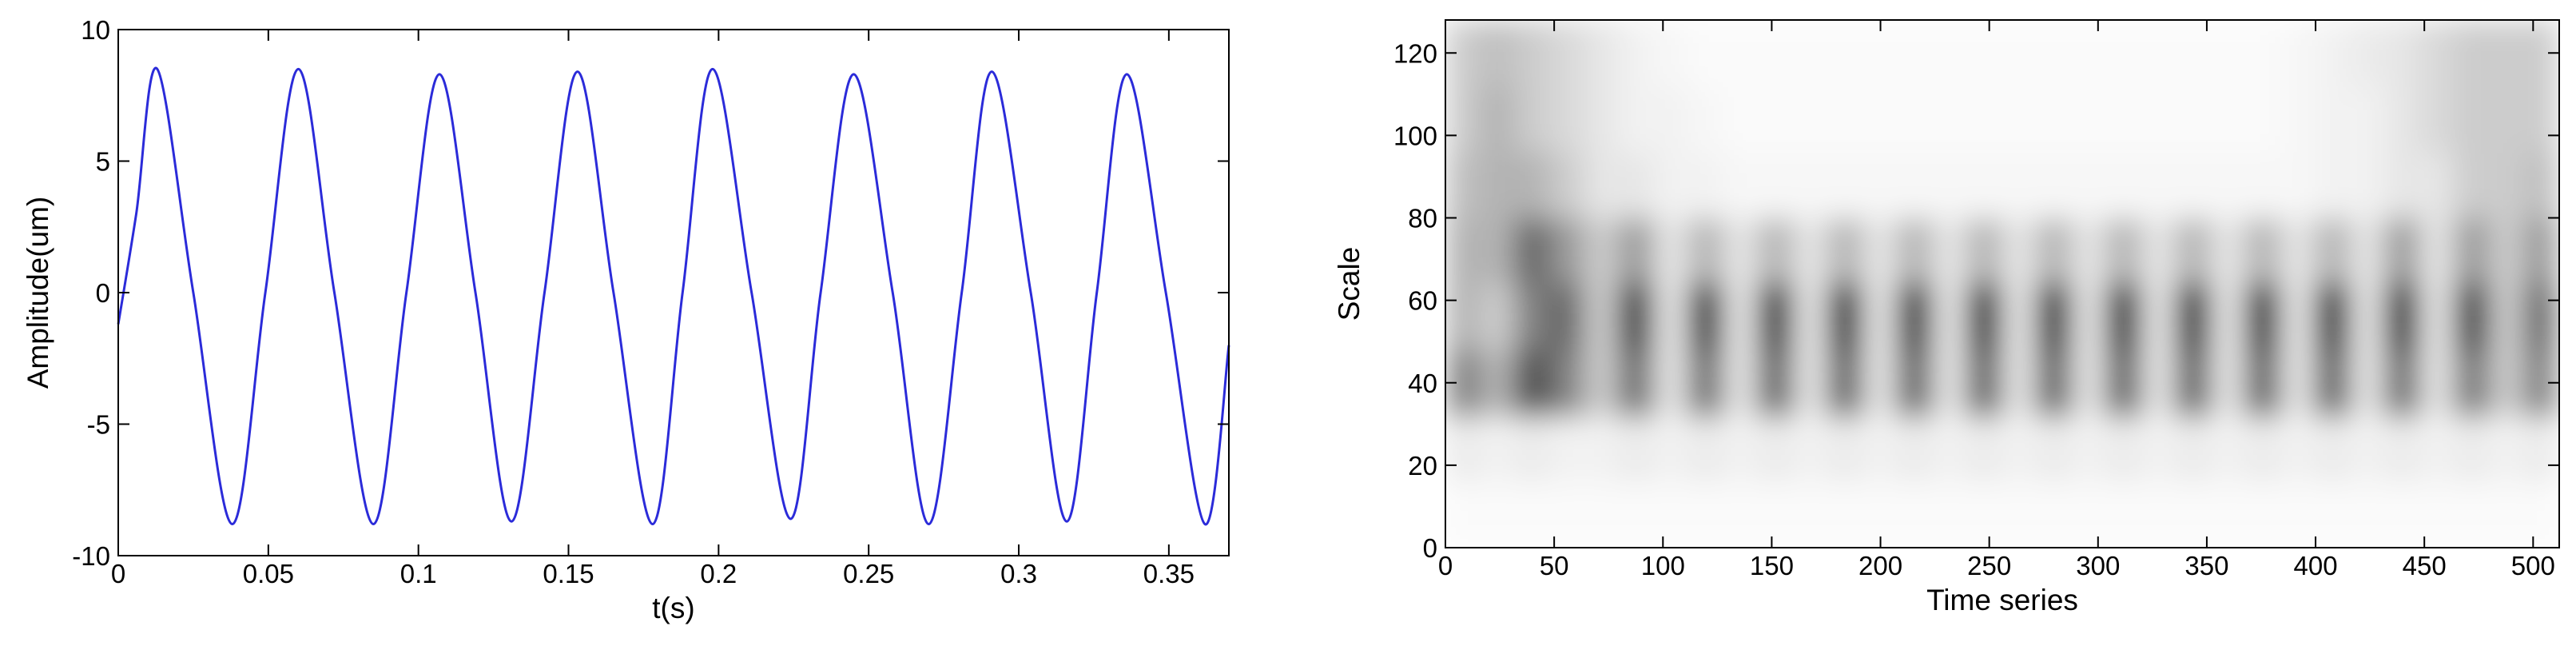  Describe the element at coordinates (38, 293) in the screenshot. I see `y-axis-label: Amplitude(um)` at that location.